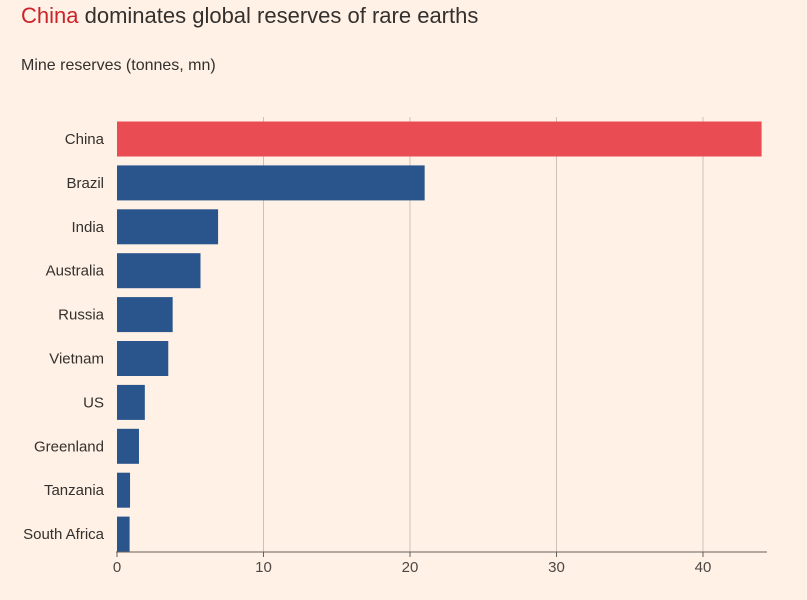  I want to click on category-label-greenland: Greenland, so click(69, 446).